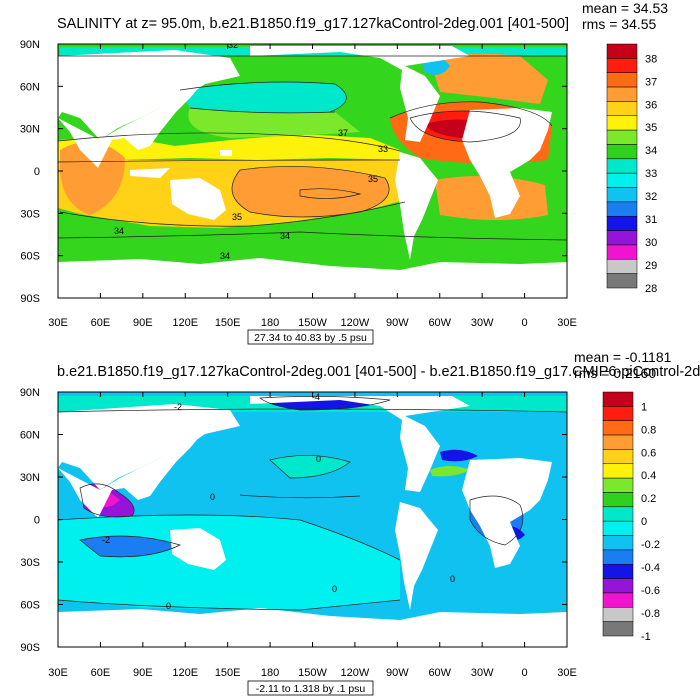 This screenshot has width=700, height=700. What do you see at coordinates (651, 197) in the screenshot?
I see `colorbar-label: 32` at bounding box center [651, 197].